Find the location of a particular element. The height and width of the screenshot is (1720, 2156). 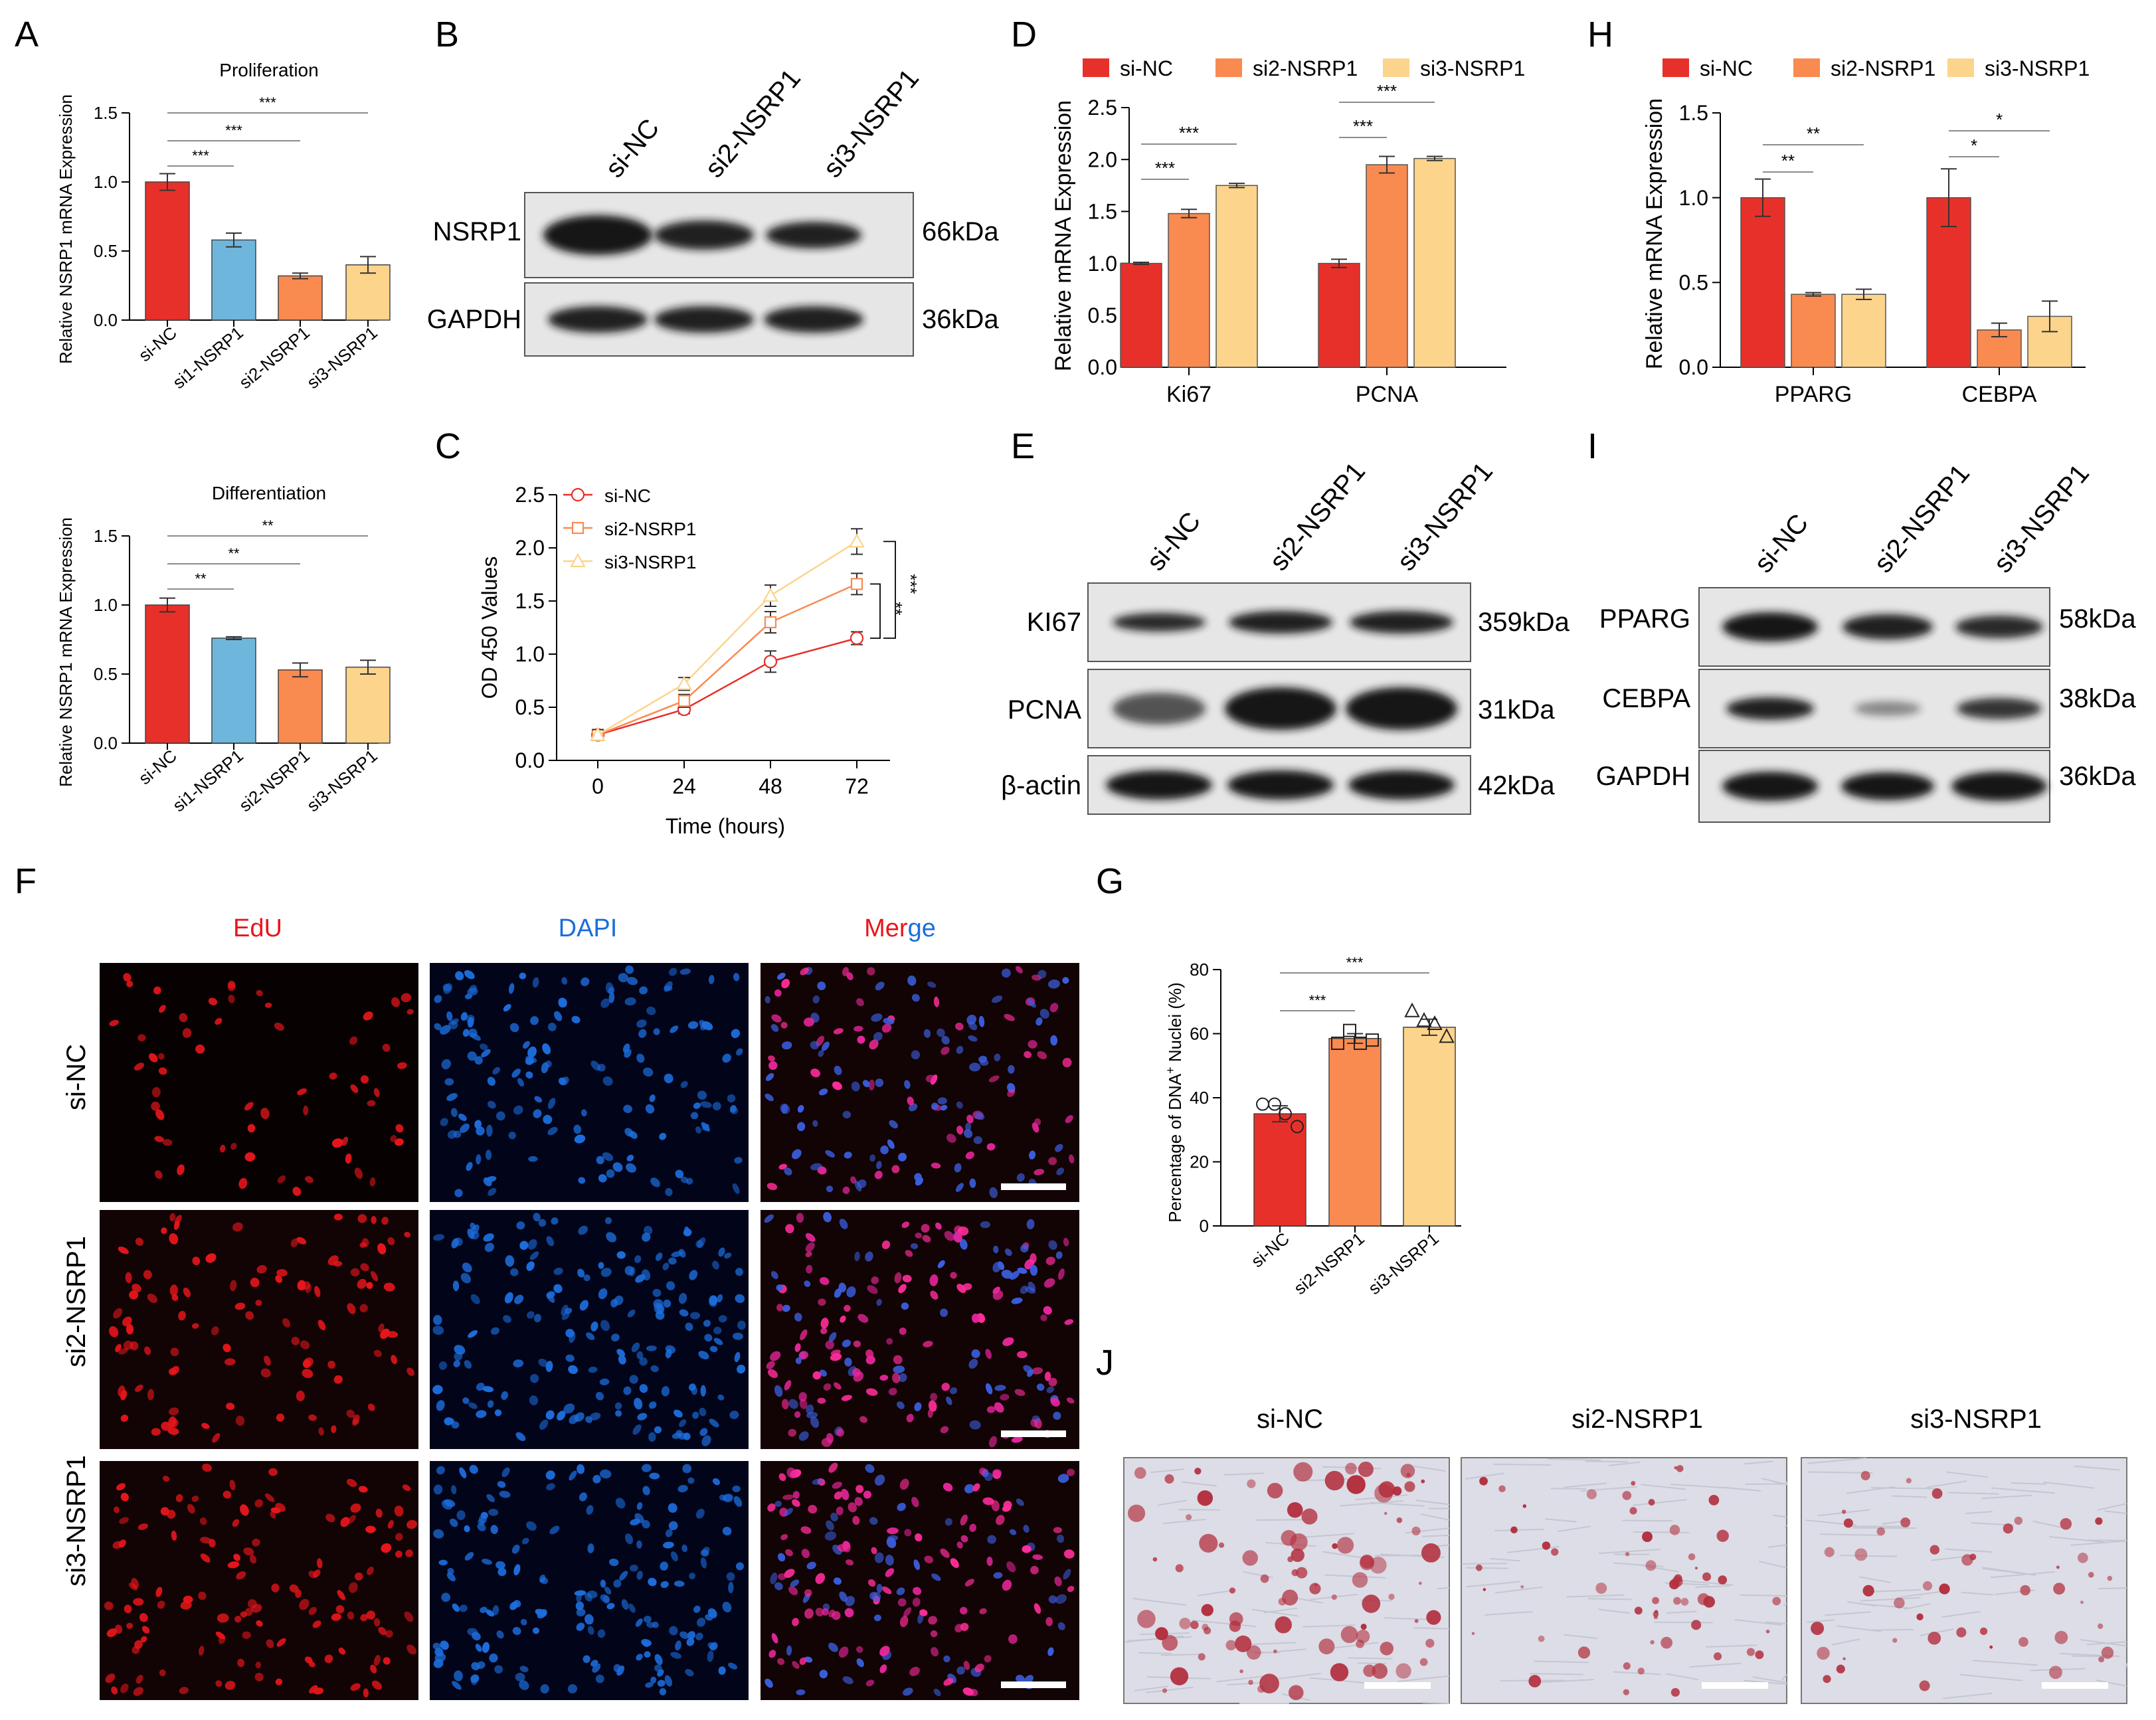

blot-i-row-1-label: PPARG is located at coordinates (1644, 619).